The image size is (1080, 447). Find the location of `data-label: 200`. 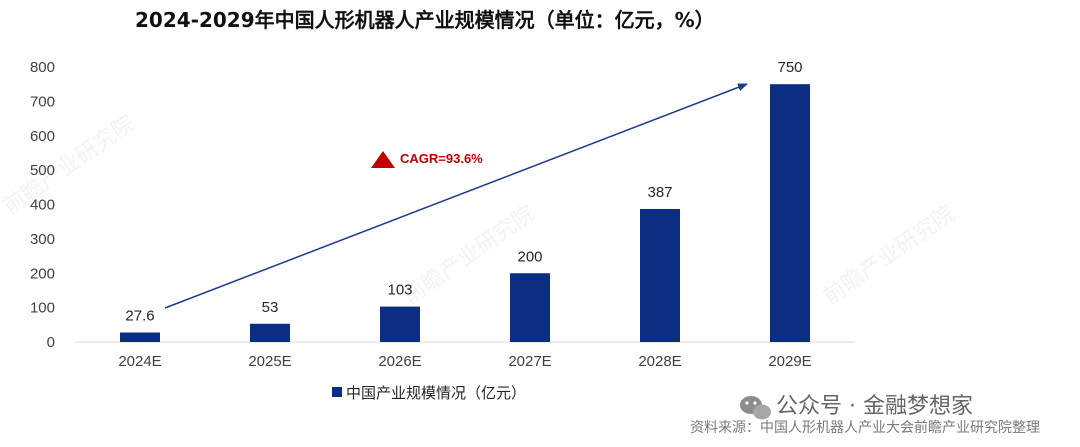

data-label: 200 is located at coordinates (529, 256).